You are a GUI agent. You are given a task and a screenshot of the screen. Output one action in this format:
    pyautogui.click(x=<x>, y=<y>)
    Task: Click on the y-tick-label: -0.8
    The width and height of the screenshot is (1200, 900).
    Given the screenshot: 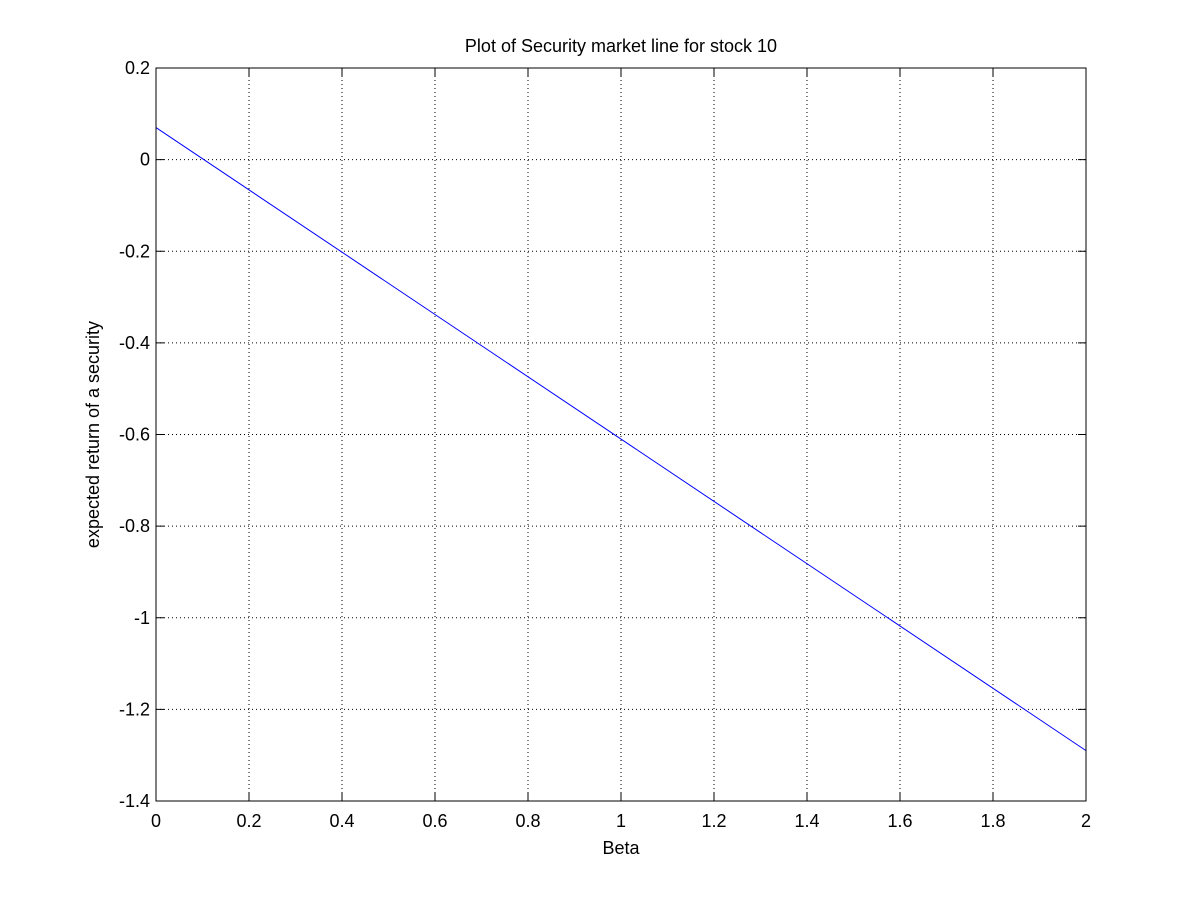 What is the action you would take?
    pyautogui.click(x=134, y=526)
    